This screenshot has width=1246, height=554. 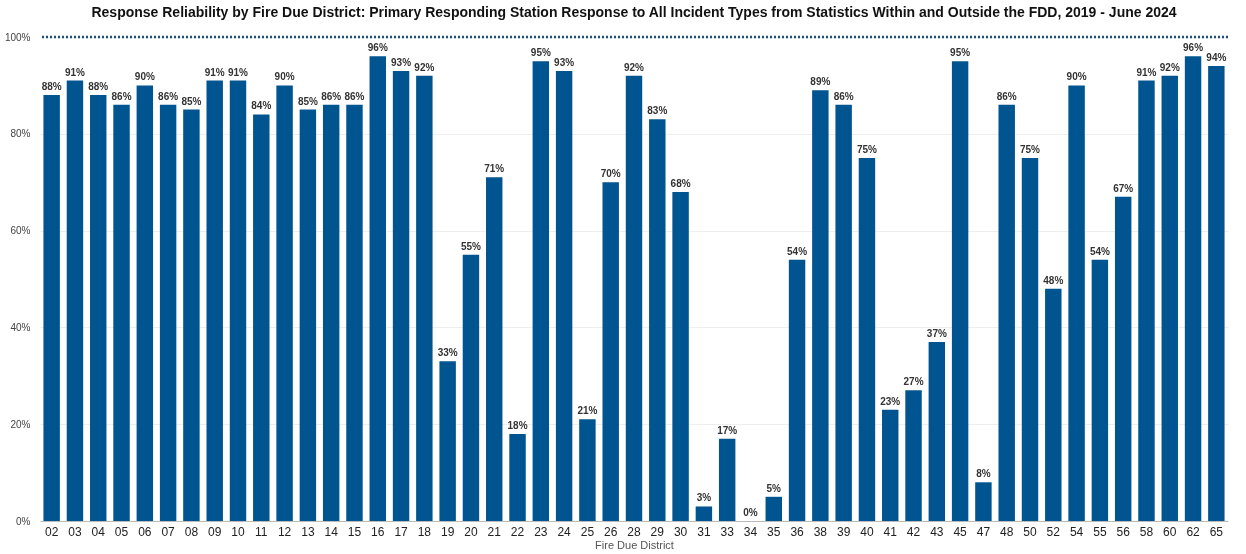 What do you see at coordinates (121, 531) in the screenshot?
I see `x-tick-label: 05` at bounding box center [121, 531].